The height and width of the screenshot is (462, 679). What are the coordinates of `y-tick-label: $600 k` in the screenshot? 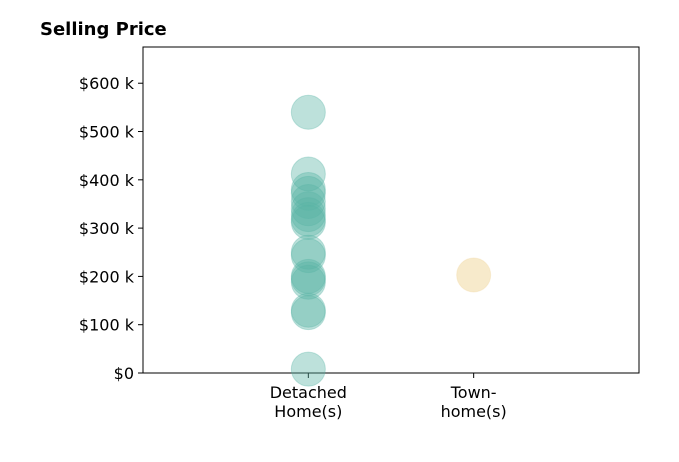 It's located at (107, 83).